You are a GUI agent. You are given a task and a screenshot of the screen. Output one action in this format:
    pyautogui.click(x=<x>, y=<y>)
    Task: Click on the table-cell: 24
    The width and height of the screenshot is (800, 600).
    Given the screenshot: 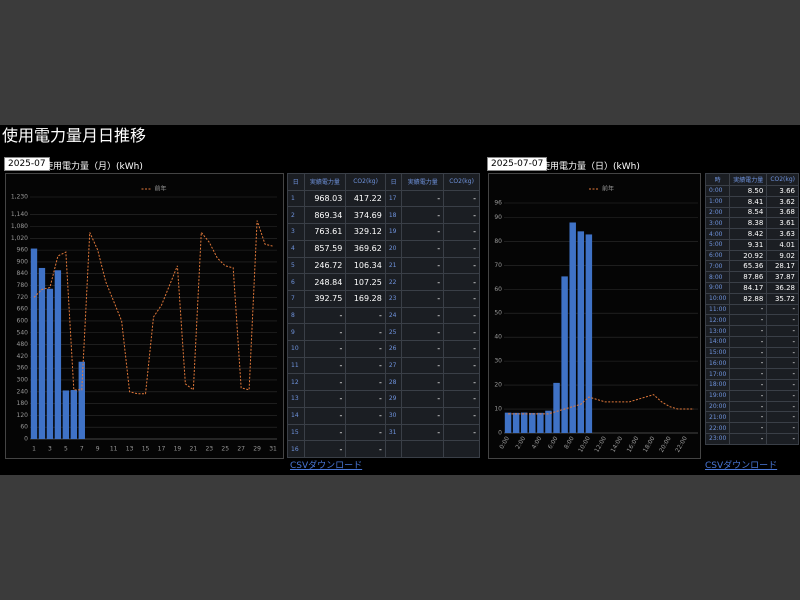 What is the action you would take?
    pyautogui.click(x=393, y=315)
    